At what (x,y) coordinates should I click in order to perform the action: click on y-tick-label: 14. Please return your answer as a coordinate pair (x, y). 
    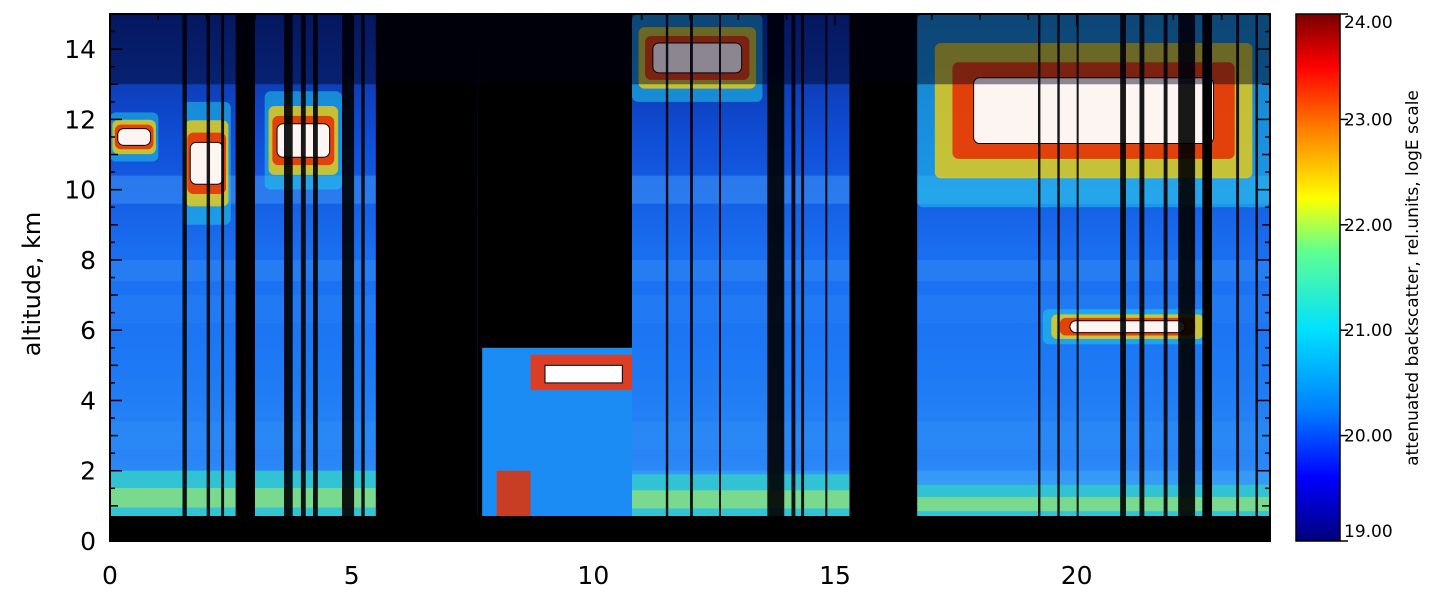
    Looking at the image, I should click on (80, 49).